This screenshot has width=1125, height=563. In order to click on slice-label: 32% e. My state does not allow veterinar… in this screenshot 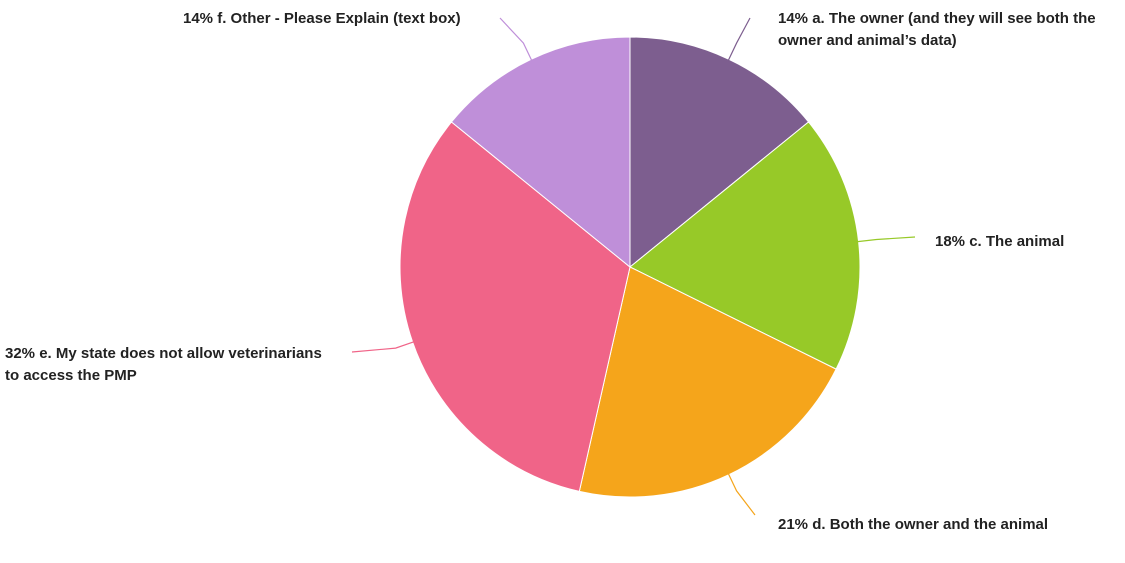, I will do `click(172, 365)`.